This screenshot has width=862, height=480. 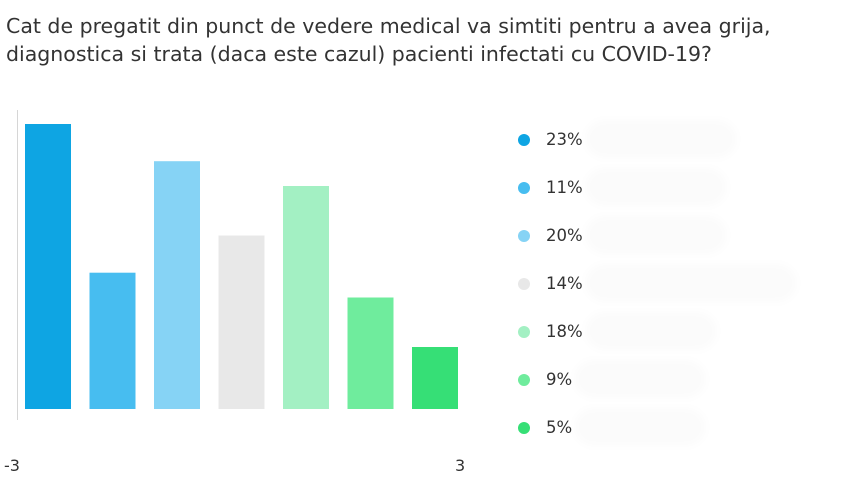 I want to click on x-tick-label-first: -3, so click(x=12, y=465).